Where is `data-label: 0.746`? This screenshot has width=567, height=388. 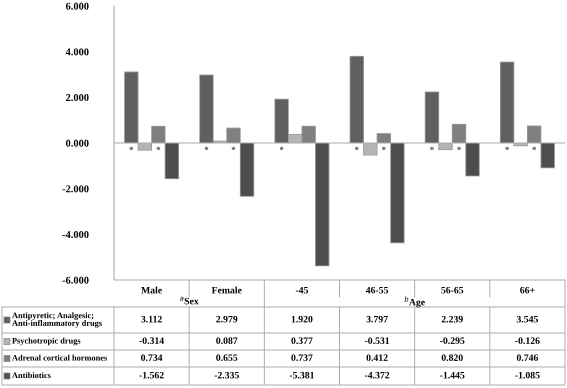 data-label: 0.746 is located at coordinates (527, 357).